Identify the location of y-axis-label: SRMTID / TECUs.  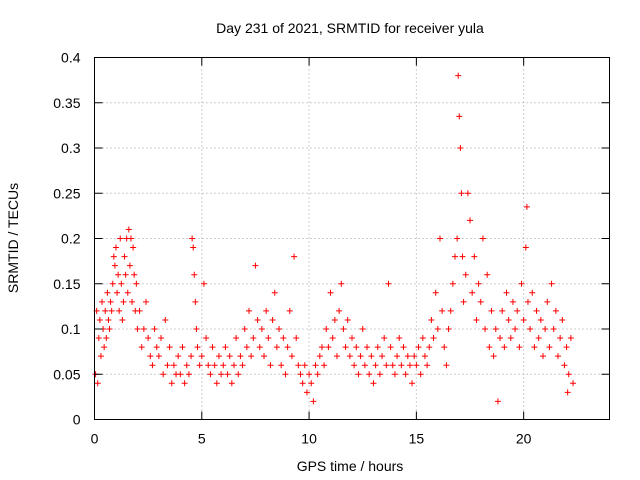
(13, 238).